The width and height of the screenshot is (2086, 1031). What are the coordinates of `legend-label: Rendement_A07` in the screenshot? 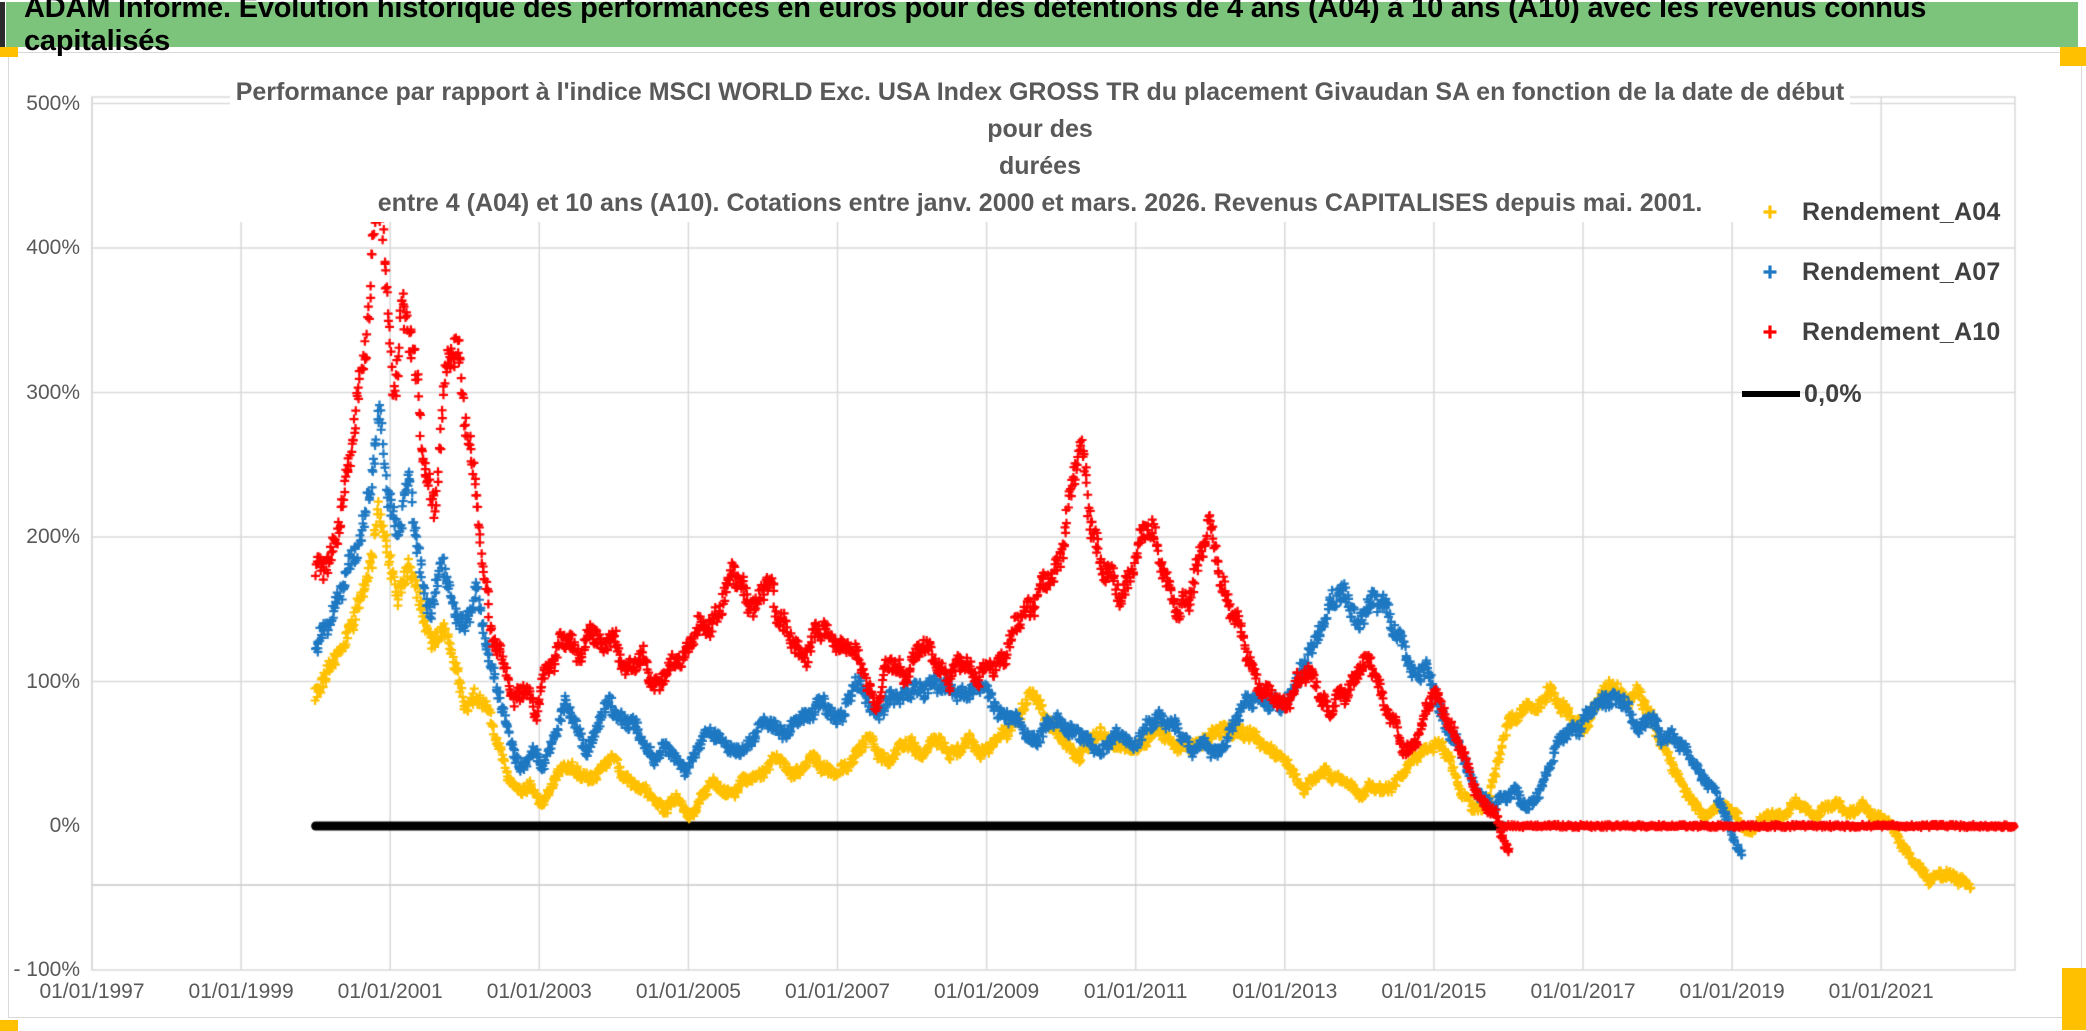 It's located at (1901, 271).